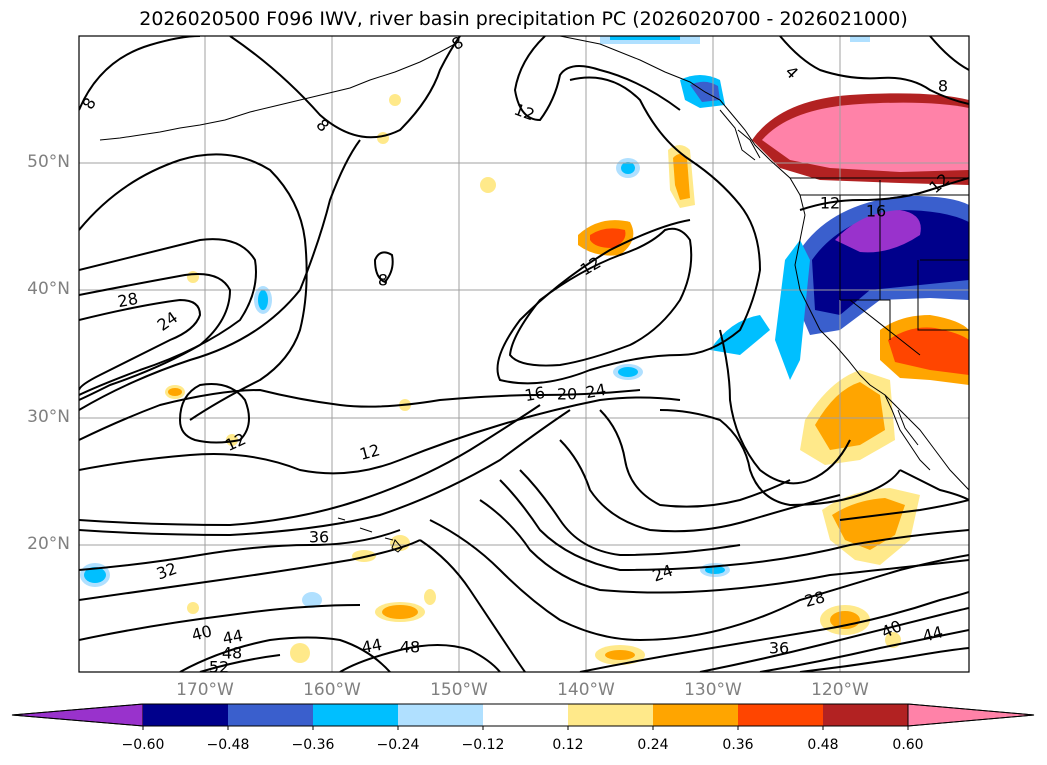 The height and width of the screenshot is (765, 1047). I want to click on colorbar-extend-high, so click(971, 715).